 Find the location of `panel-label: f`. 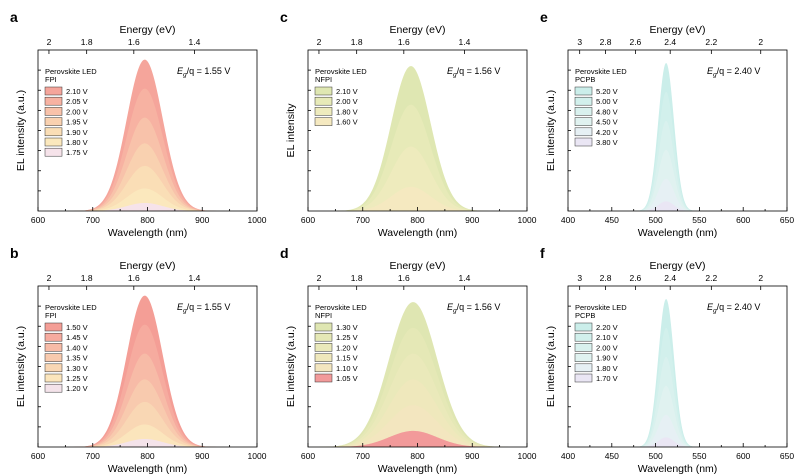

panel-label: f is located at coordinates (542, 253).